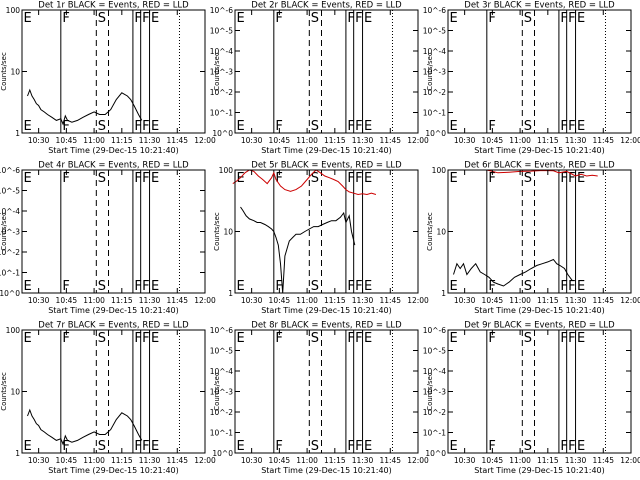 The height and width of the screenshot is (480, 640). I want to click on marker-label-bottom: S, so click(102, 126).